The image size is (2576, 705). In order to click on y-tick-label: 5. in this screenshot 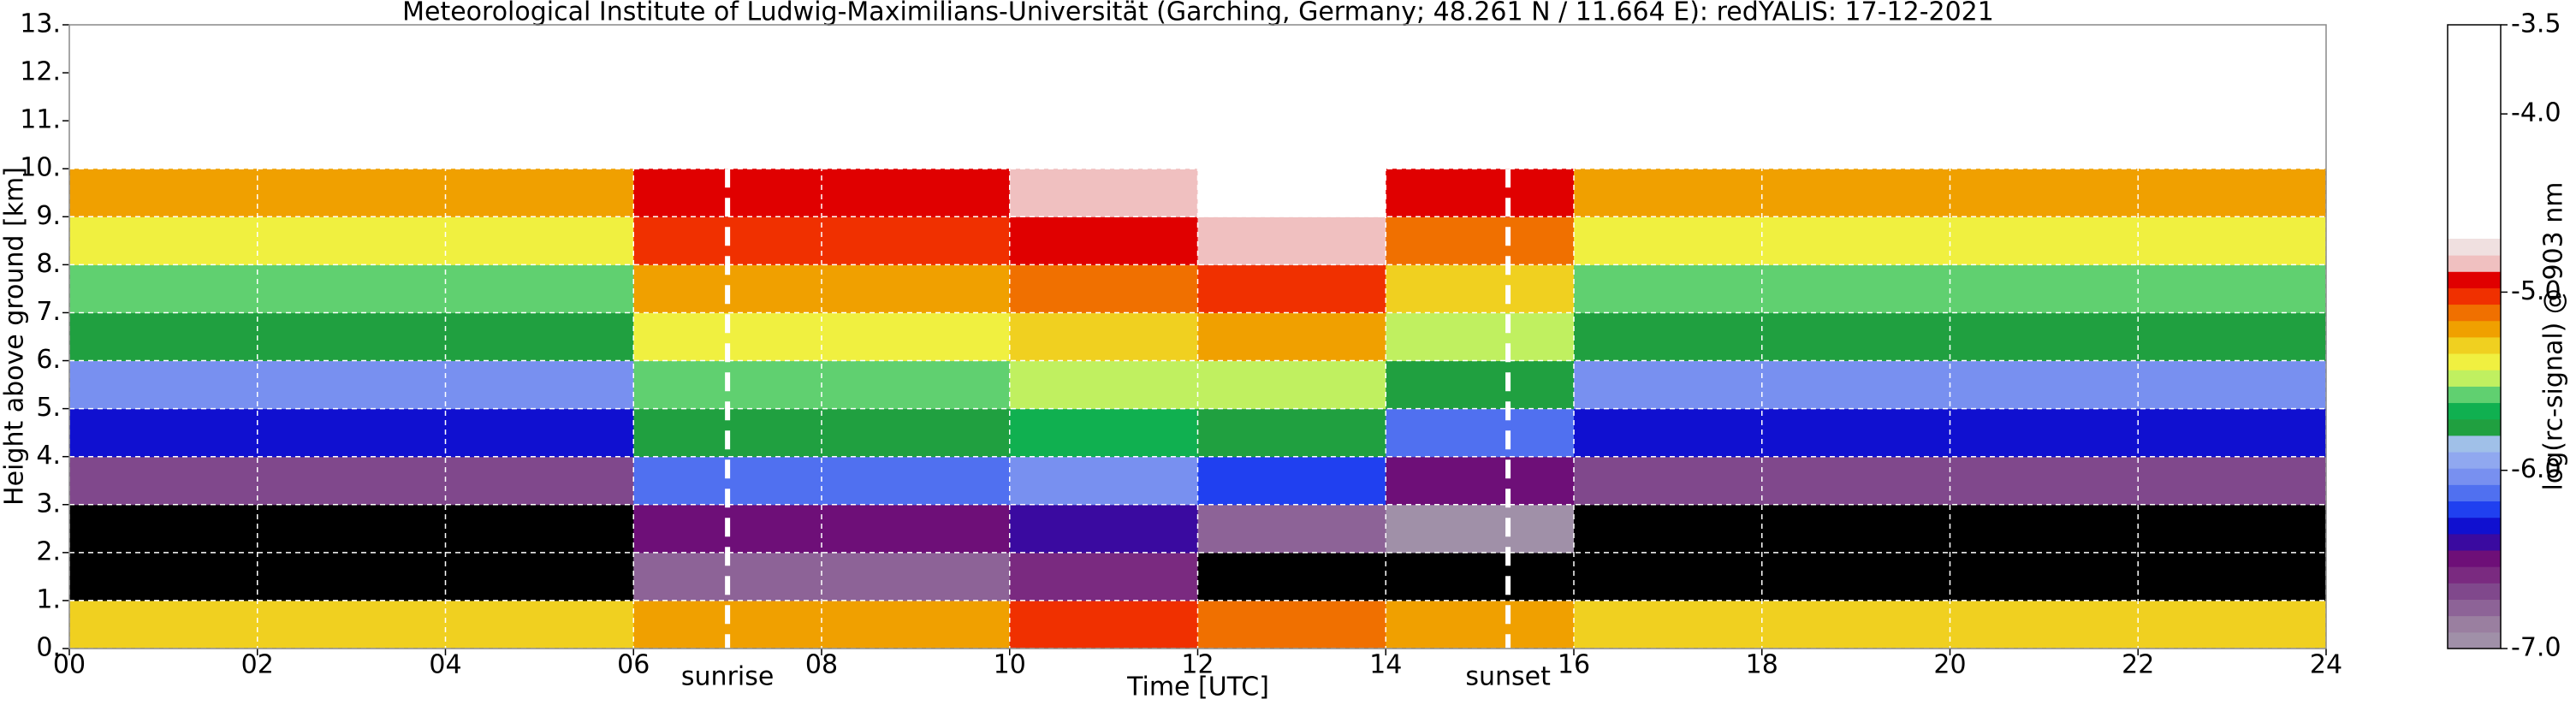, I will do `click(48, 408)`.